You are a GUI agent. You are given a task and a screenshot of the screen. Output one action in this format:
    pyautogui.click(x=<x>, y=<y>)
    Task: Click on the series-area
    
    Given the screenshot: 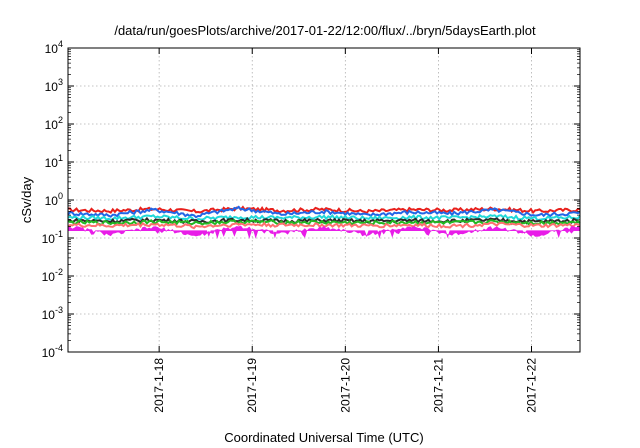 What is the action you would take?
    pyautogui.click(x=324, y=232)
    